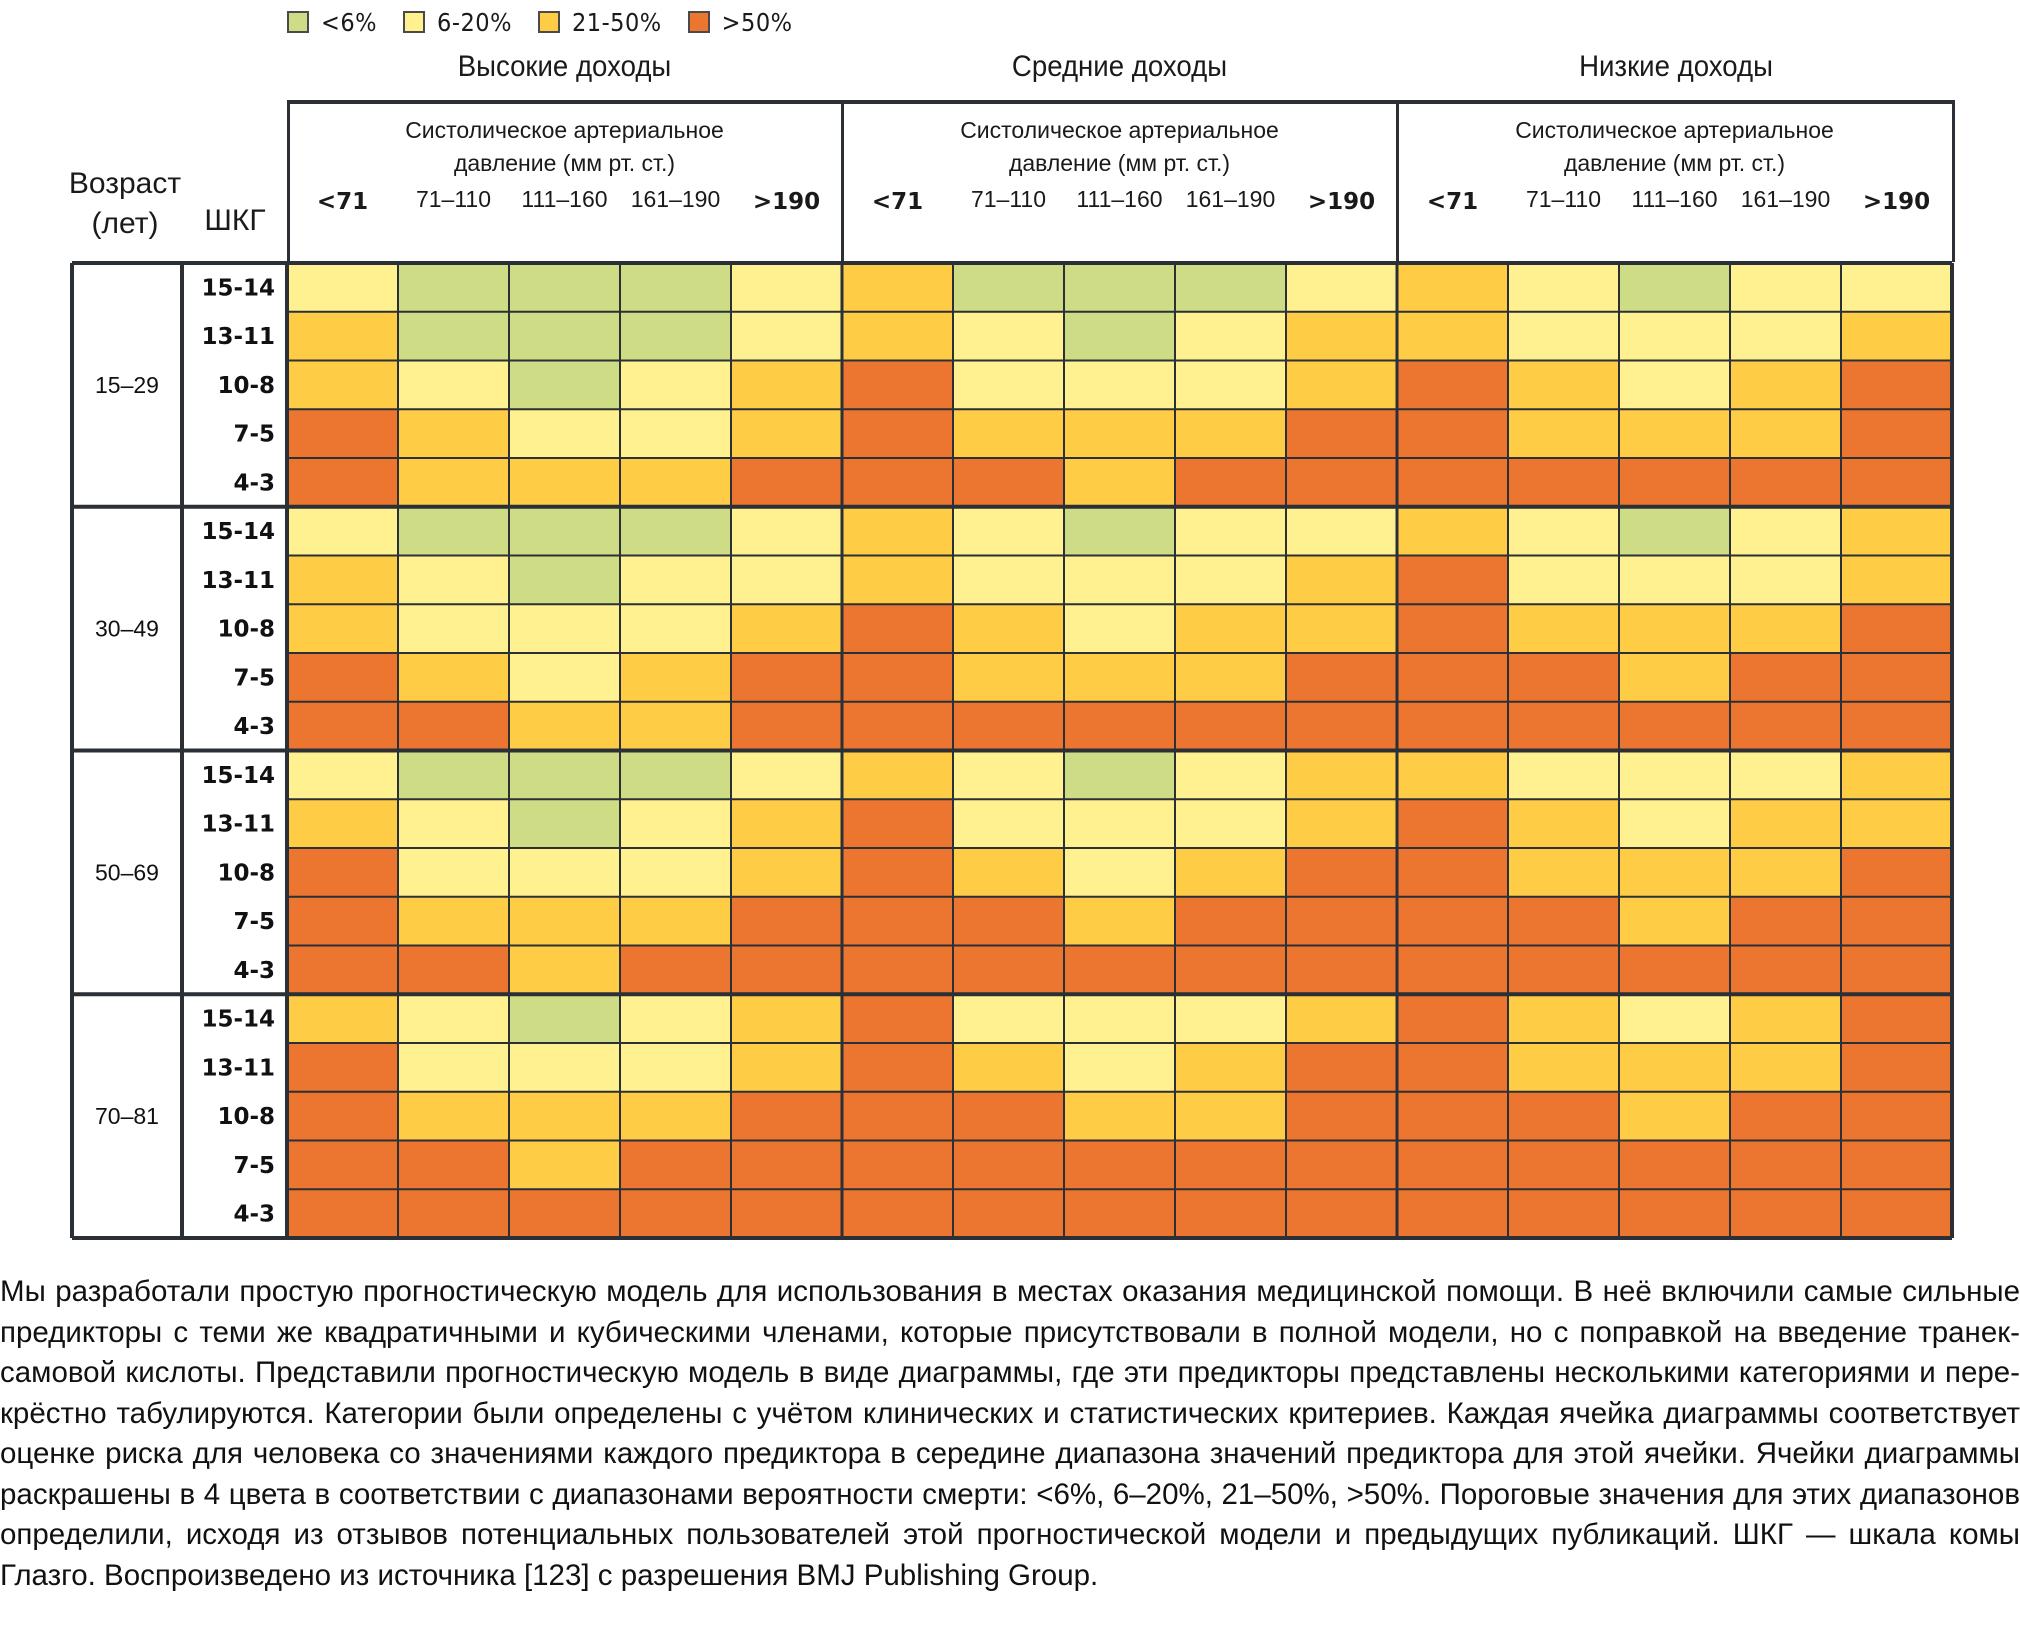 The image size is (2020, 1629). Describe the element at coordinates (127, 872) in the screenshot. I see `age-group-label: 50–69` at that location.